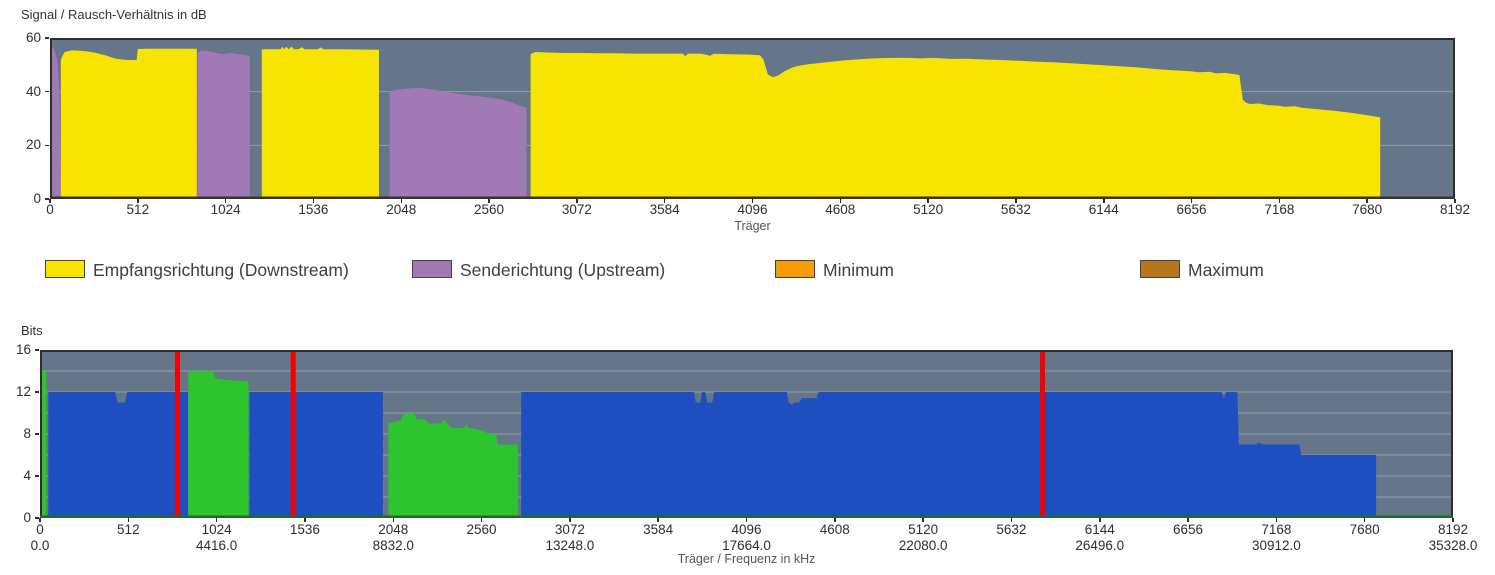 Image resolution: width=1495 pixels, height=575 pixels. Describe the element at coordinates (313, 209) in the screenshot. I see `x-tick-label: 1536` at that location.